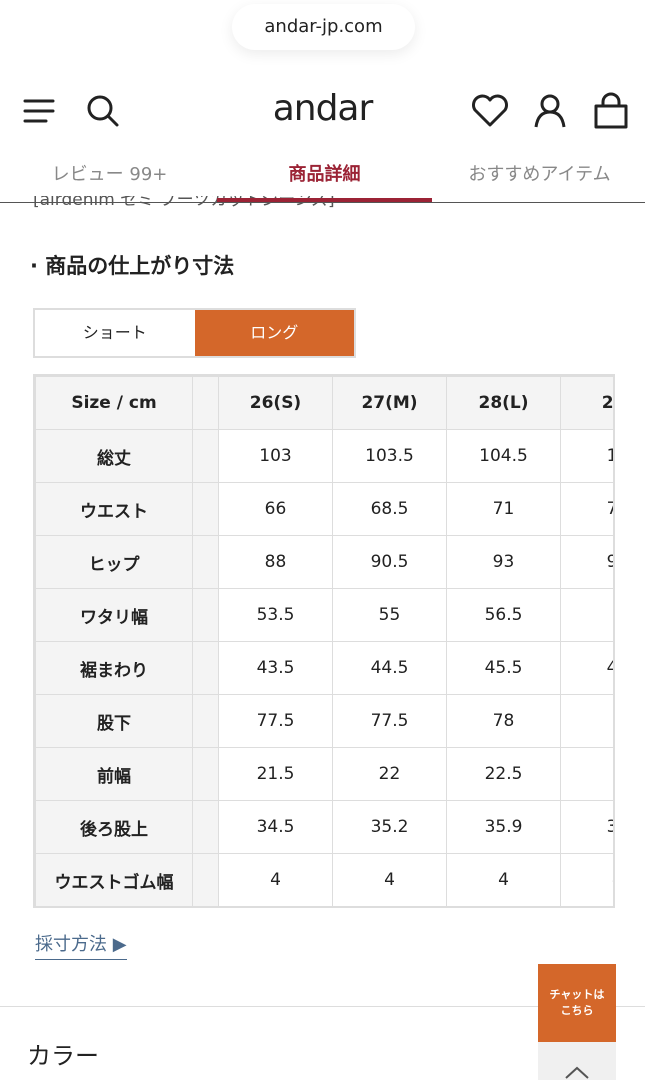 The height and width of the screenshot is (1084, 645). Describe the element at coordinates (503, 562) in the screenshot. I see `cell: 93` at that location.